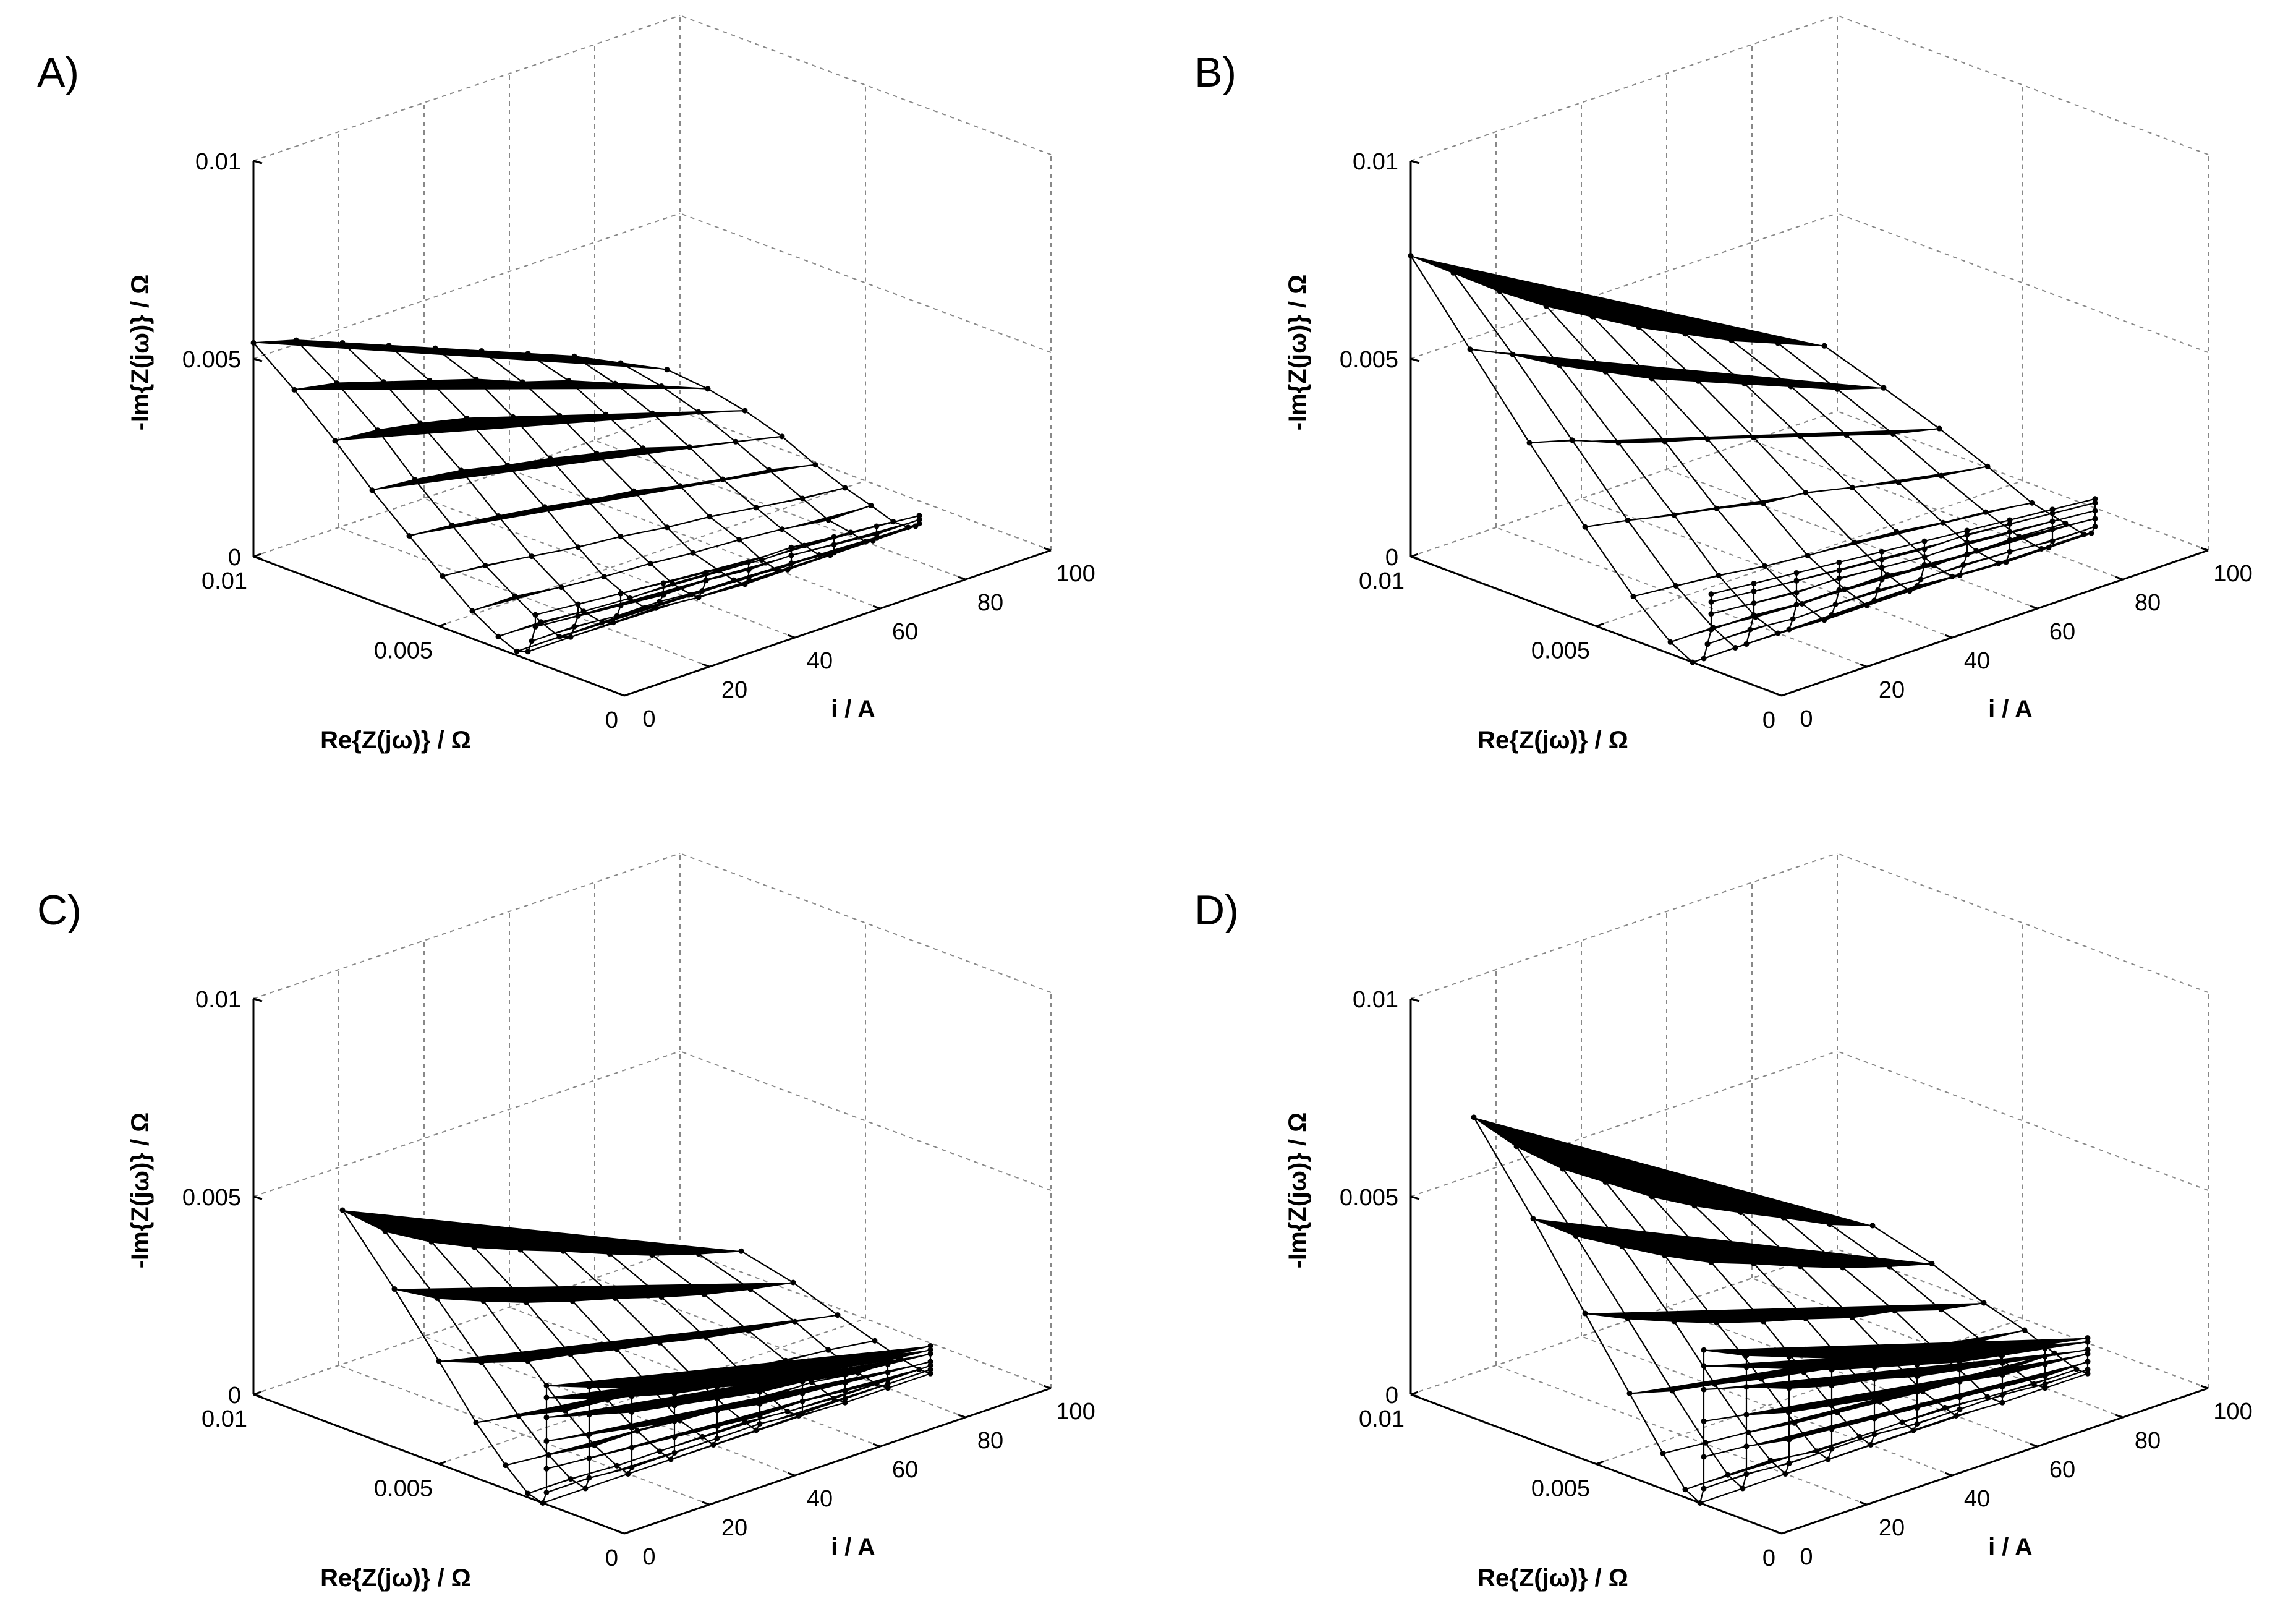  I want to click on i-tick-label: 20, so click(1892, 690).